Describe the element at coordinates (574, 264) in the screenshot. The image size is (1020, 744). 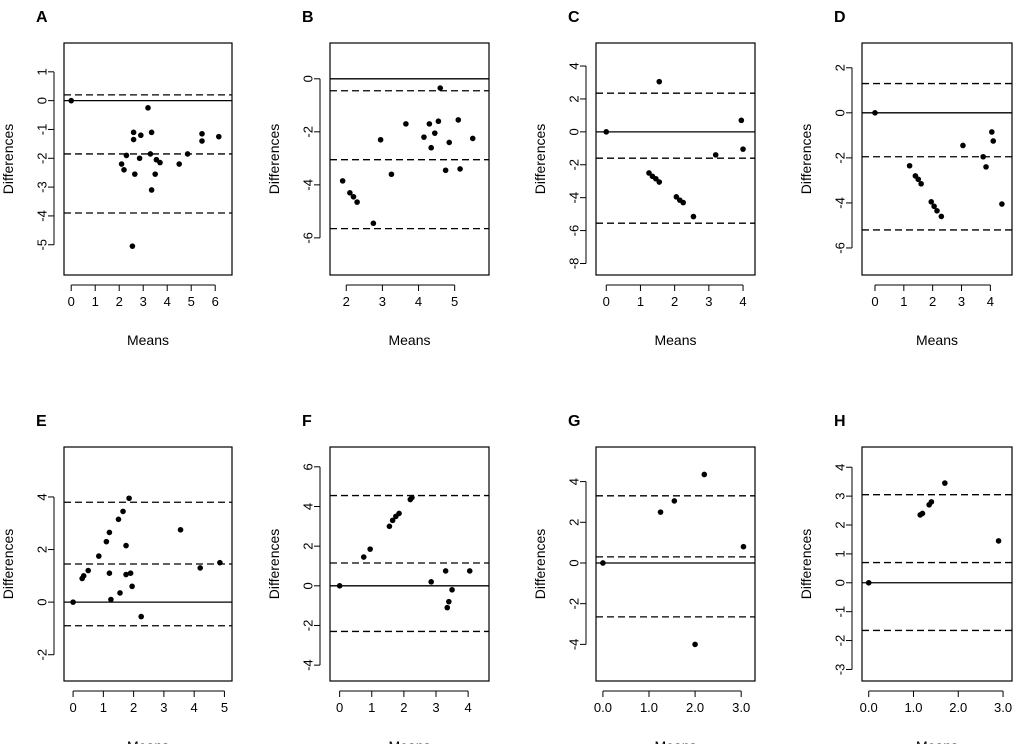
I see `y-tick-label-c: -8` at that location.